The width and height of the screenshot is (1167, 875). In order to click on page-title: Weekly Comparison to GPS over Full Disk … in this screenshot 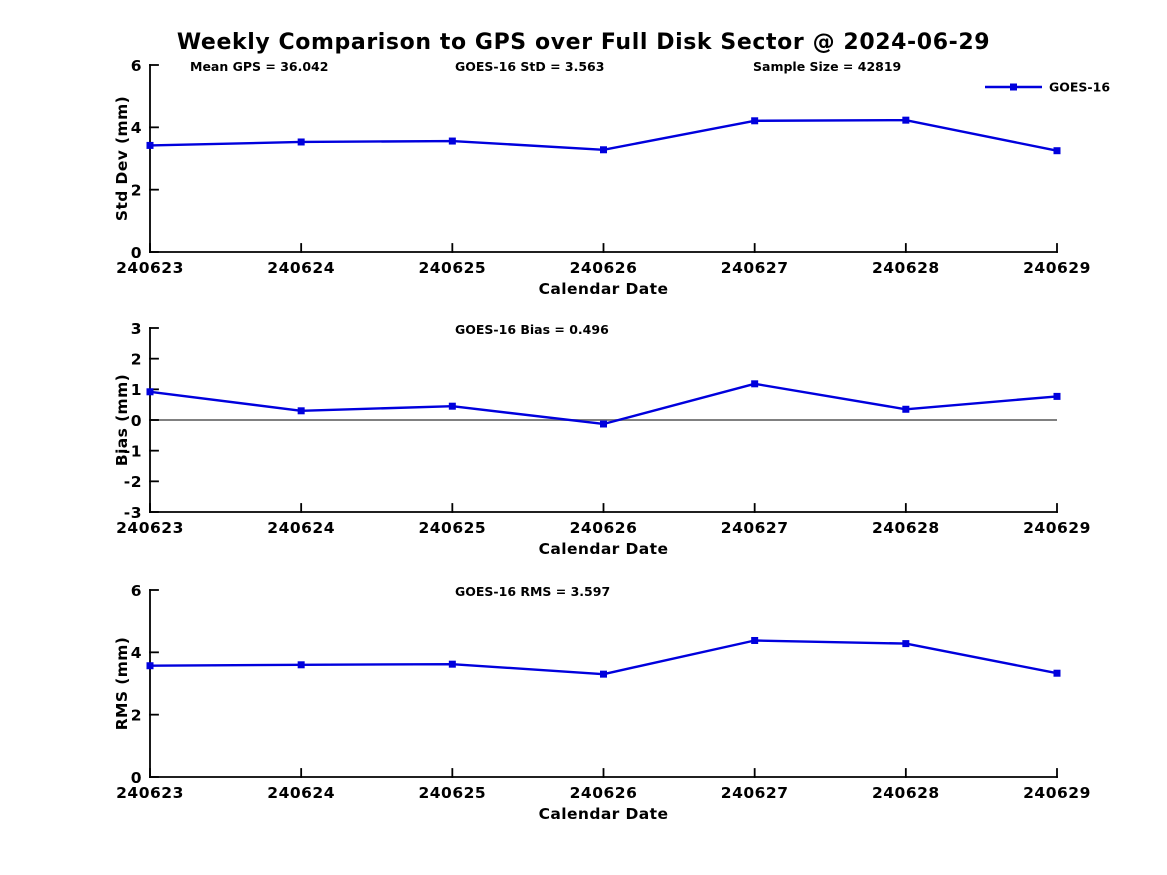, I will do `click(583, 42)`.